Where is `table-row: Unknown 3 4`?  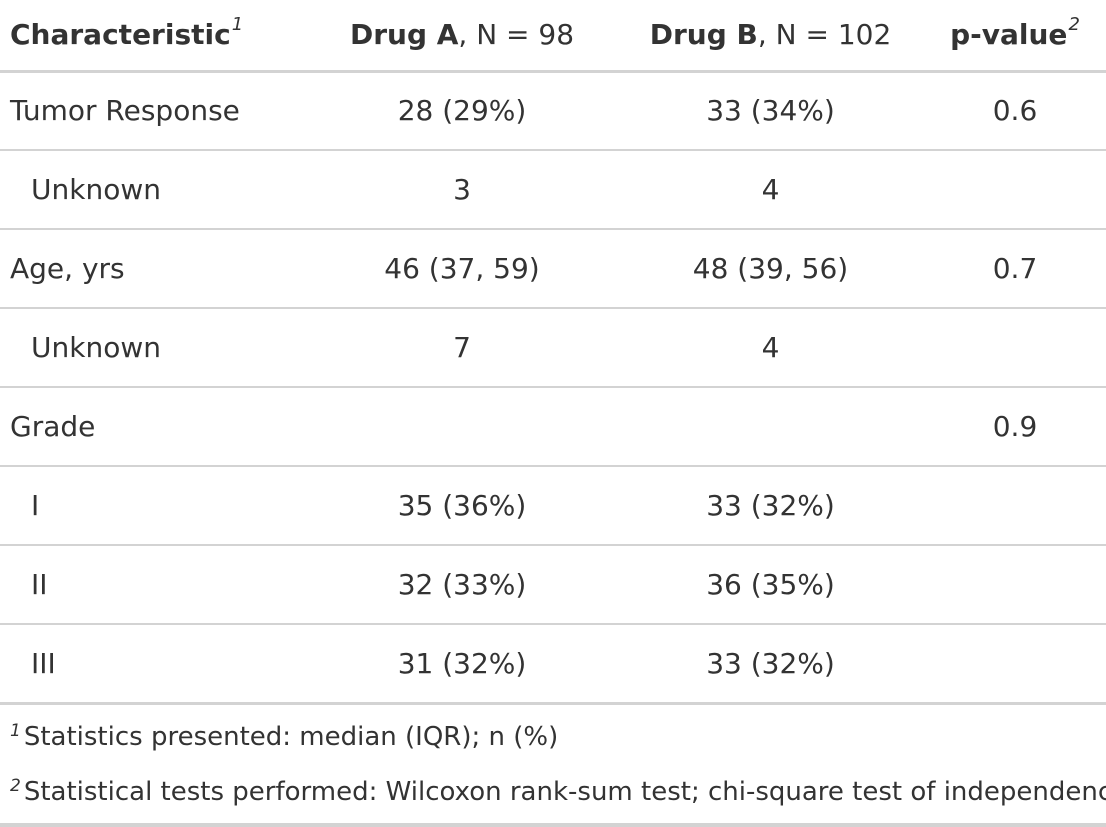
table-row: Unknown 3 4 is located at coordinates (553, 190).